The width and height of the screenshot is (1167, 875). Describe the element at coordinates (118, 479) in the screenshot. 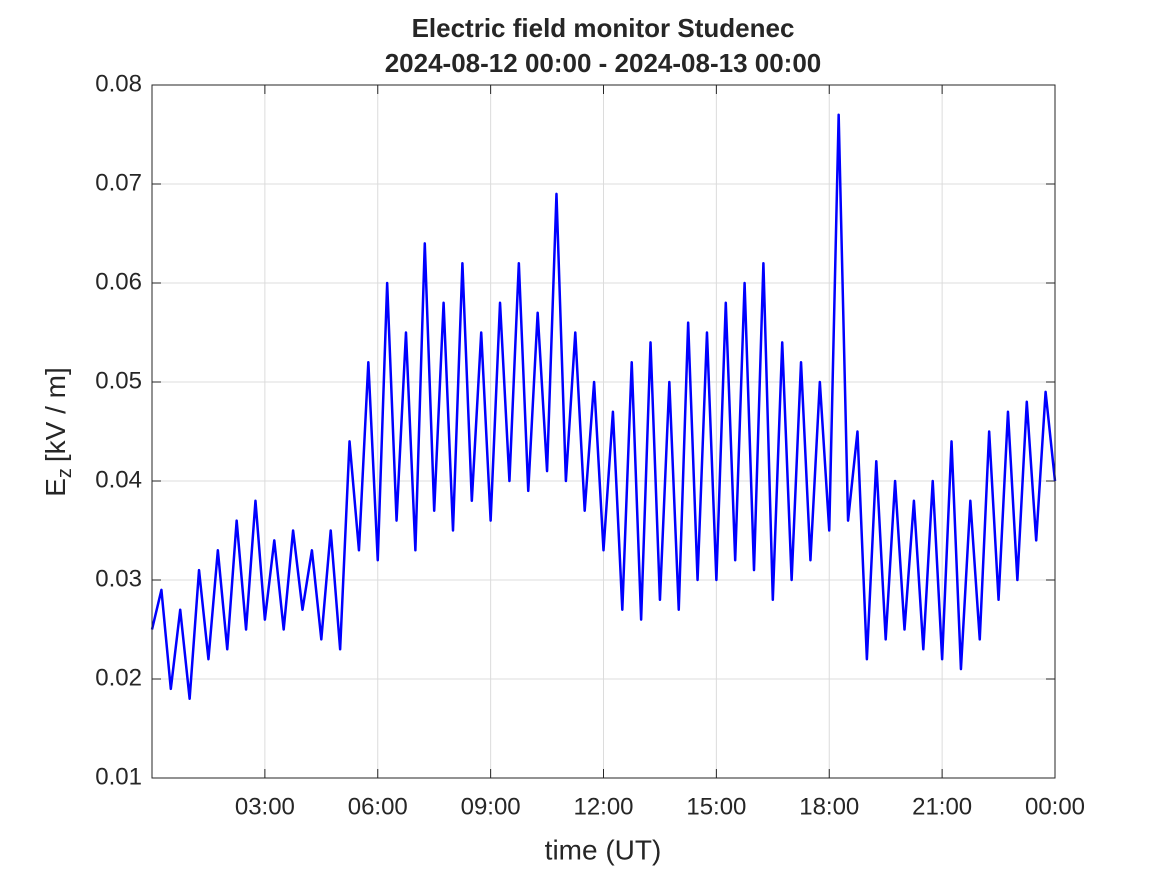

I see `y-tick-label: 0.04` at that location.